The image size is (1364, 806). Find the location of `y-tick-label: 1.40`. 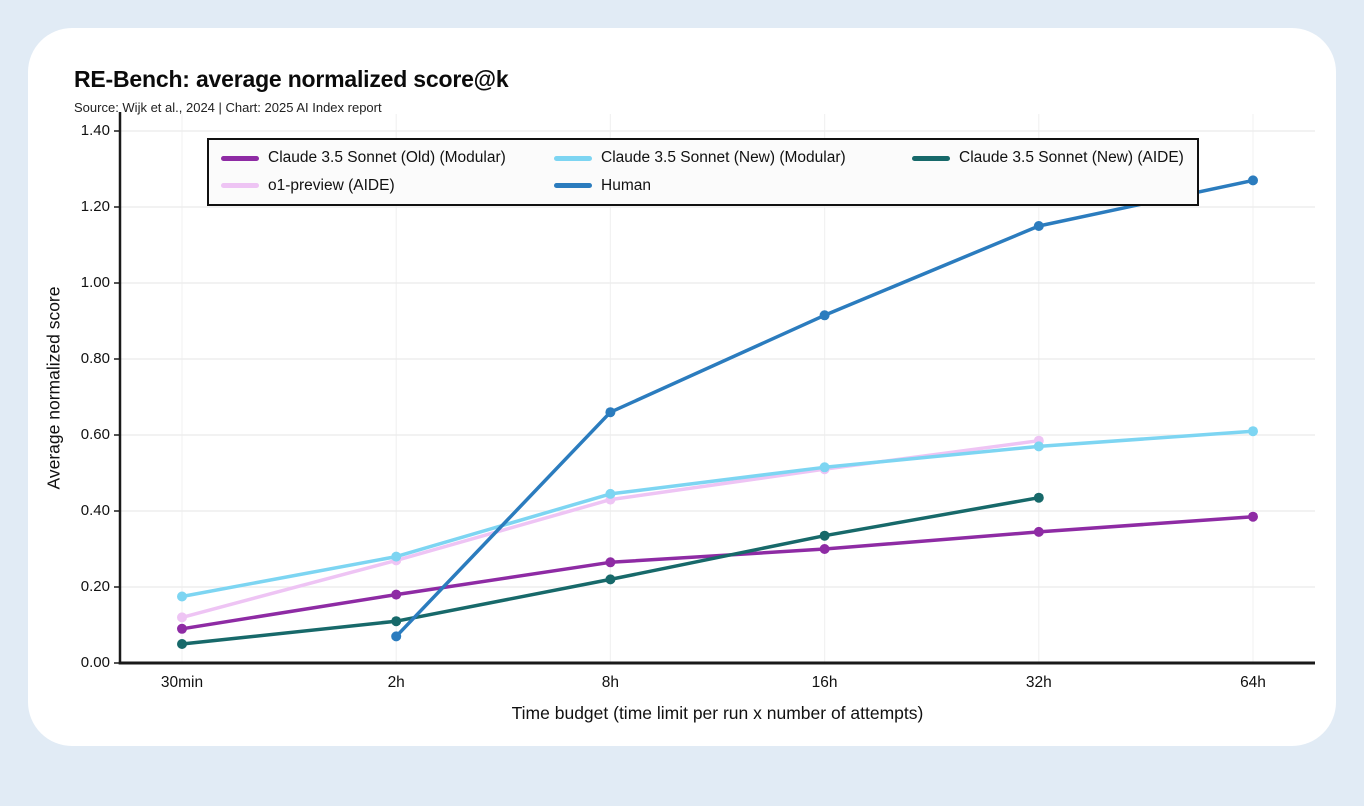

y-tick-label: 1.40 is located at coordinates (95, 130).